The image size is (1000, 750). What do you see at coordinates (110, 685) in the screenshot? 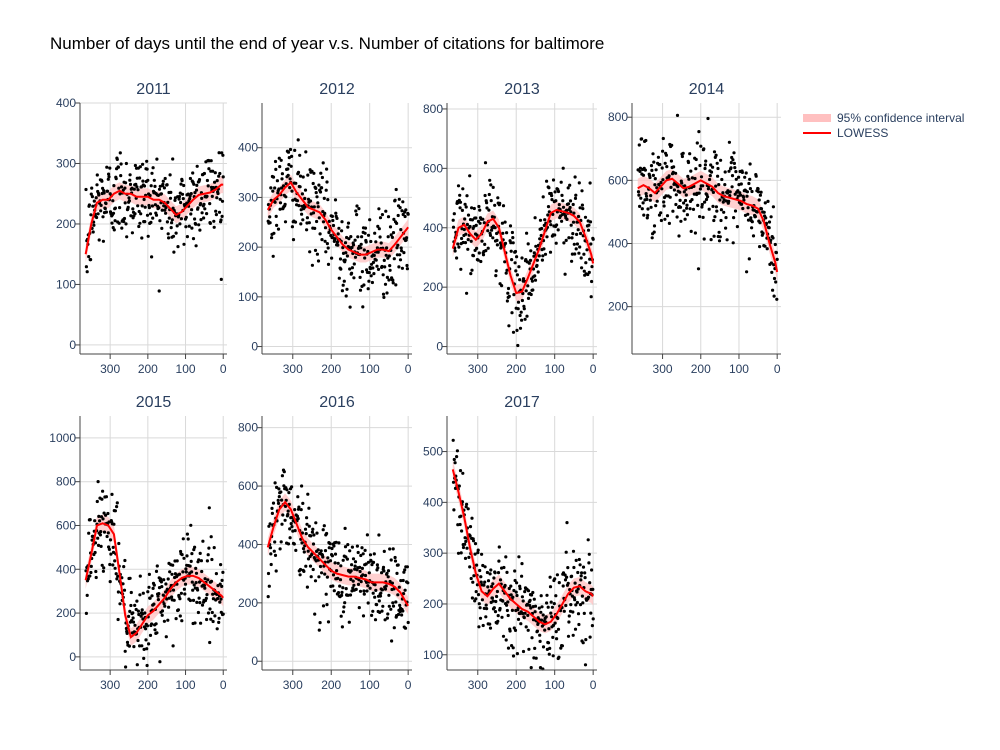
I see `x-tick-label: 300` at bounding box center [110, 685].